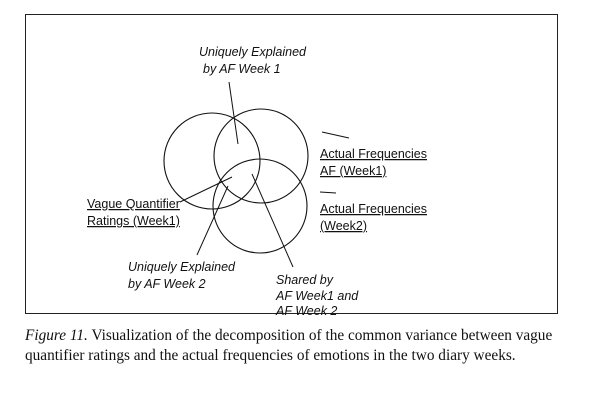 This screenshot has height=401, width=604. I want to click on circle-vague-quantifier, so click(212, 161).